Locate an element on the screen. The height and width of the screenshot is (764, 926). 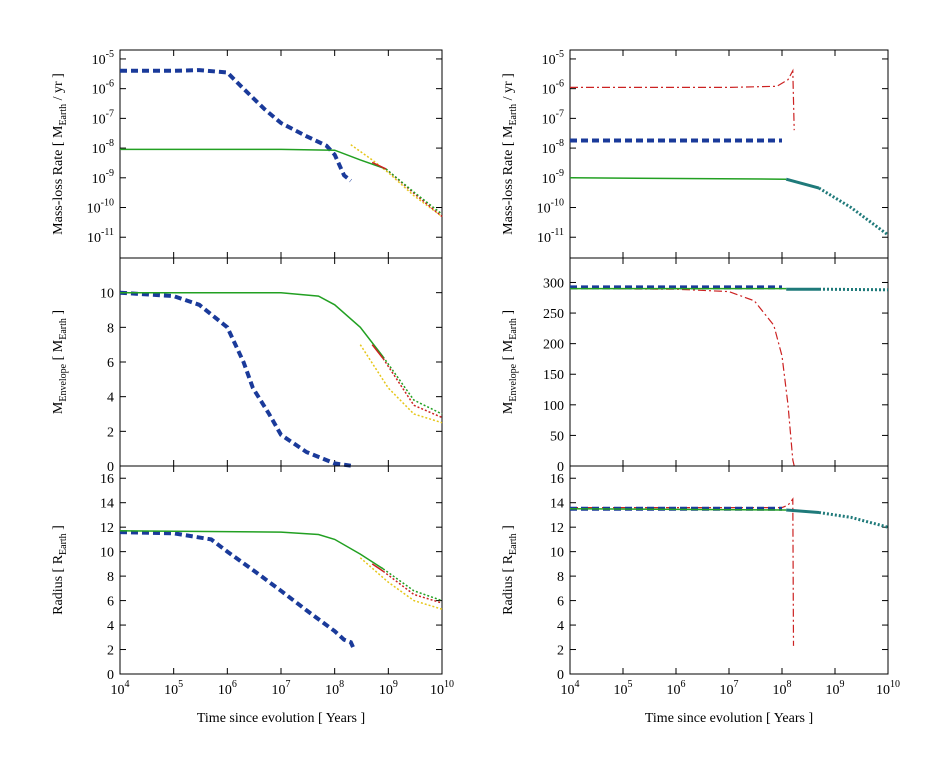
y-tick-label: 50 is located at coordinates (557, 436).